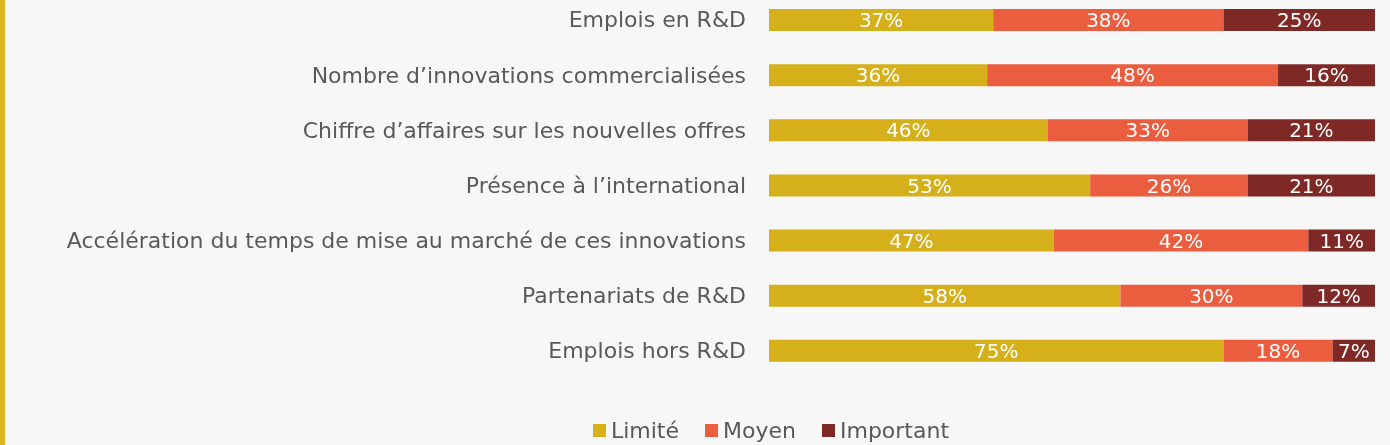  I want to click on y-tick-label: Emplois hors R&D, so click(647, 351).